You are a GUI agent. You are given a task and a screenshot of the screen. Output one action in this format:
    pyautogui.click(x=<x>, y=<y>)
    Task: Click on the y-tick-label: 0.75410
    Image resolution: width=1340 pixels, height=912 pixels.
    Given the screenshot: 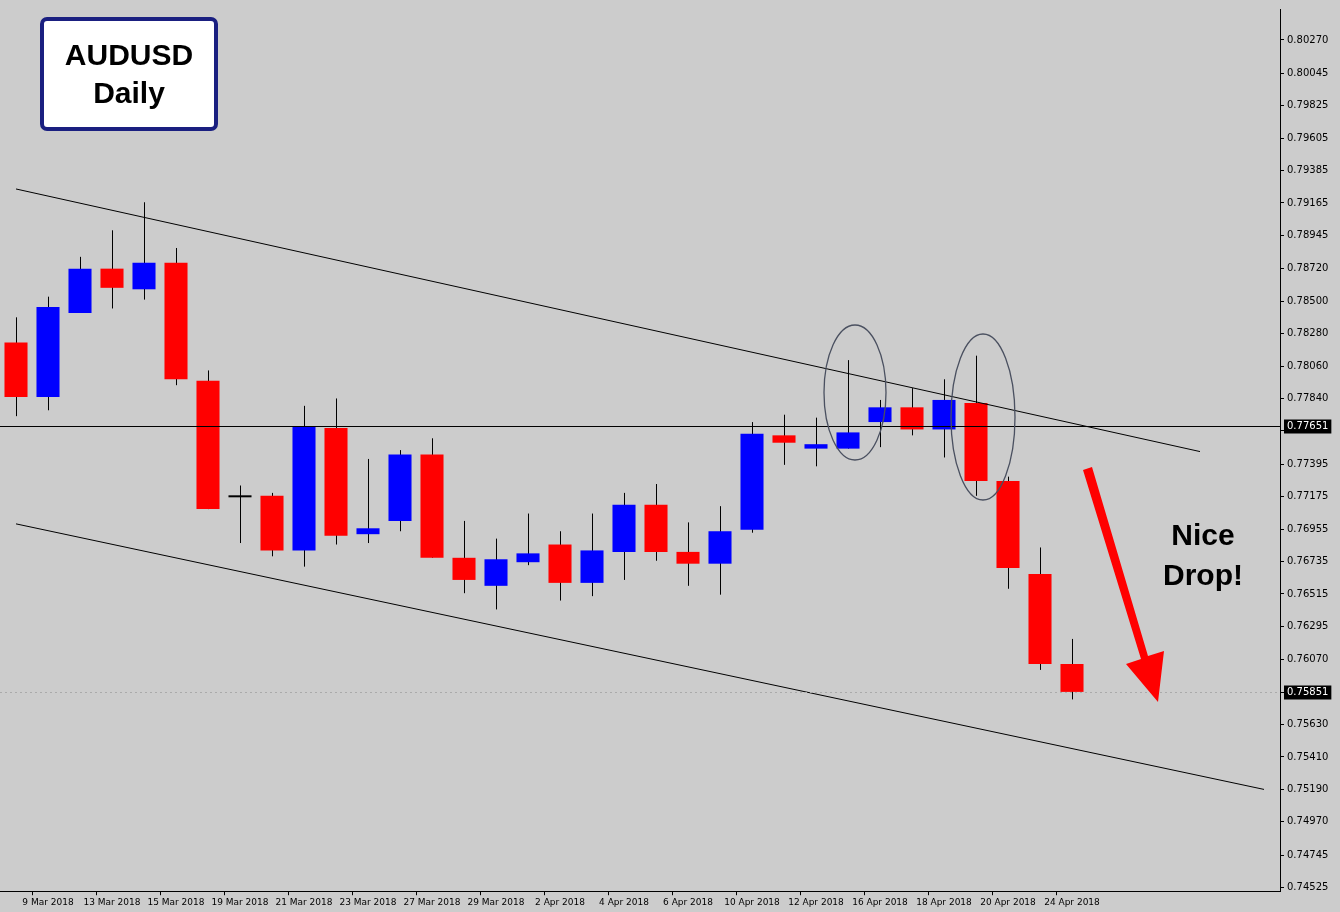 What is the action you would take?
    pyautogui.click(x=1308, y=756)
    